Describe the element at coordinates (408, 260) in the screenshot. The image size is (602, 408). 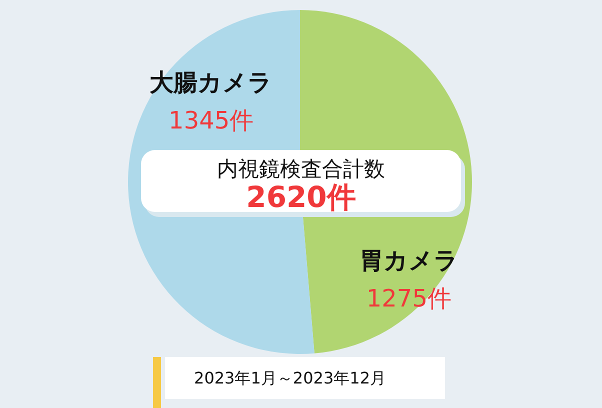
I see `slice-label: 胃カメラ` at that location.